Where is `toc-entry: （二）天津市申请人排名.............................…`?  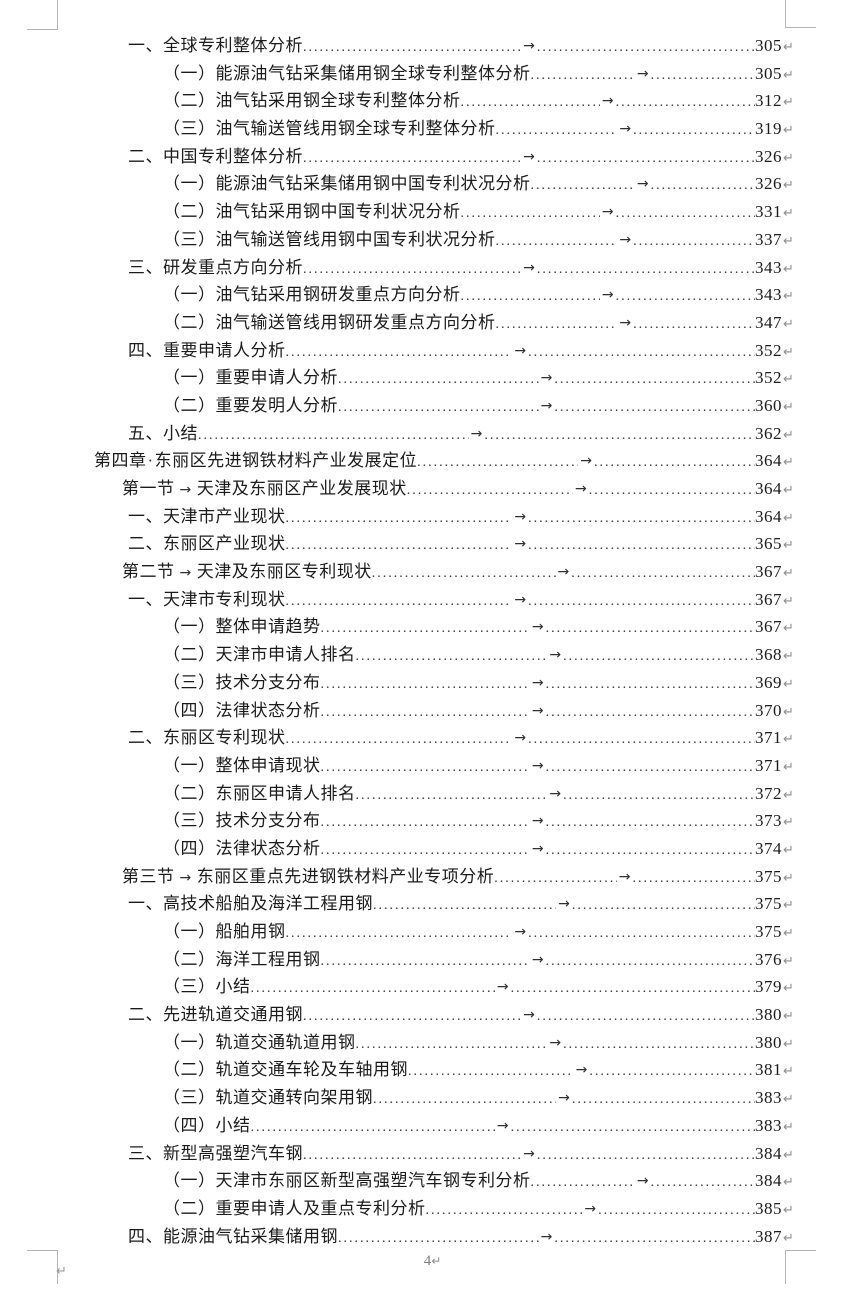
toc-entry: （二）天津市申请人排名.............................… is located at coordinates (445, 655).